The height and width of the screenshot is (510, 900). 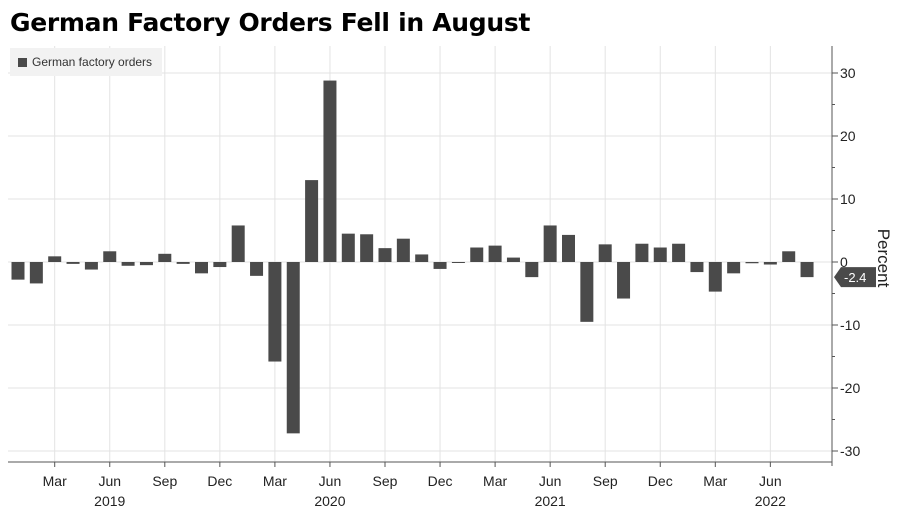 I want to click on y-tick-label: 0, so click(x=844, y=262).